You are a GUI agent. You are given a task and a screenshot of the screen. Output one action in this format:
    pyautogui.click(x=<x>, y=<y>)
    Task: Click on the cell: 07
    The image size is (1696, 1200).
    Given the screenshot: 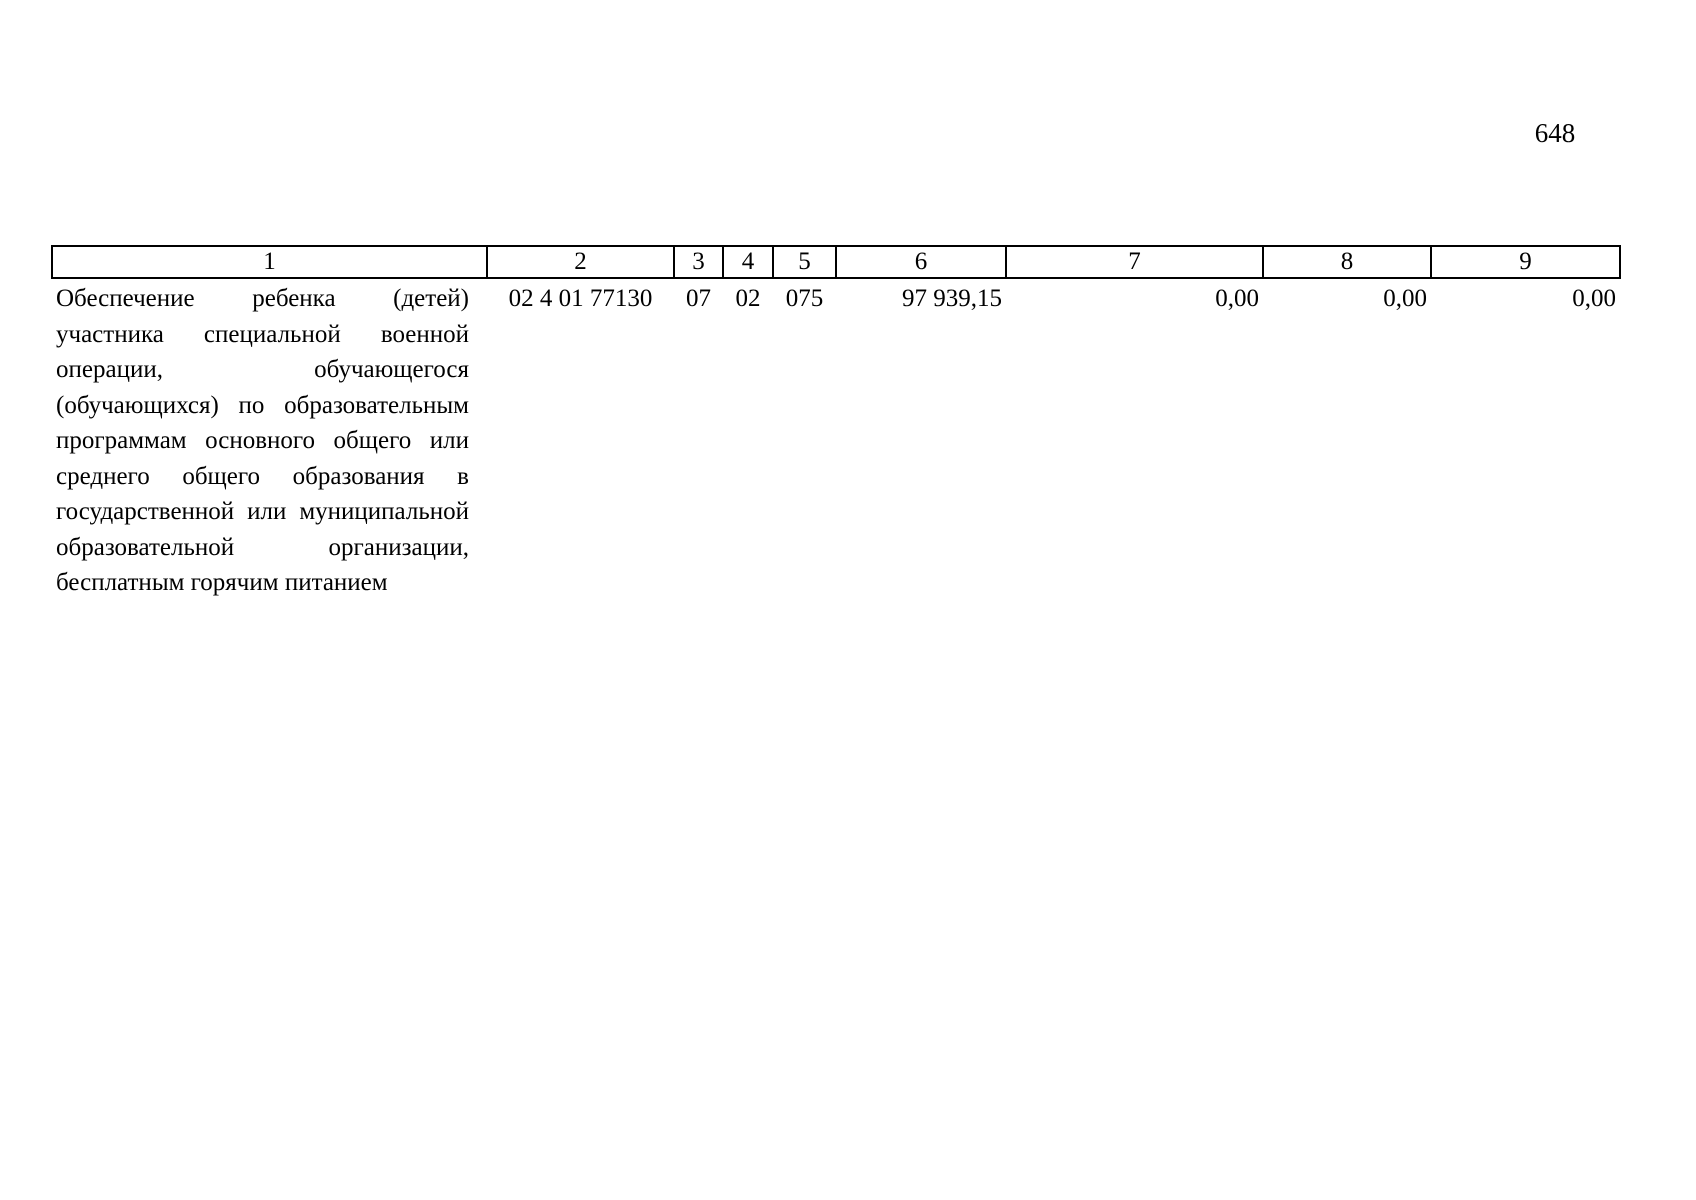 What is the action you would take?
    pyautogui.click(x=698, y=298)
    